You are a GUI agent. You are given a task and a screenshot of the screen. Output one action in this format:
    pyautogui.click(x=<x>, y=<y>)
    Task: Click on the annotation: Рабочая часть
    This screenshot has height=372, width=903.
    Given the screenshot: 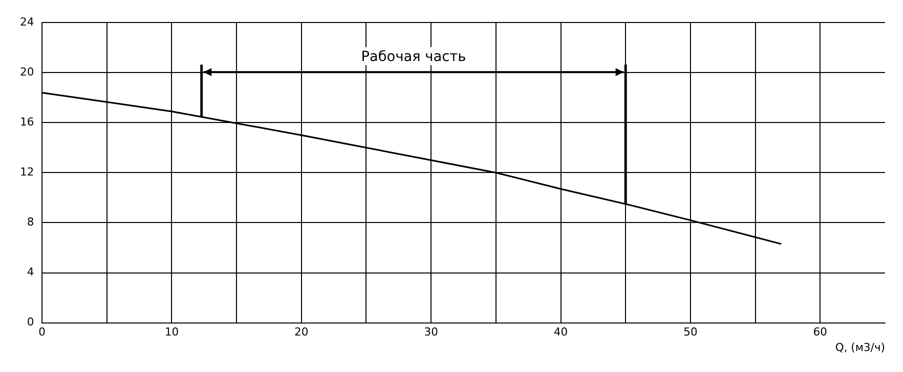 What is the action you would take?
    pyautogui.click(x=413, y=56)
    